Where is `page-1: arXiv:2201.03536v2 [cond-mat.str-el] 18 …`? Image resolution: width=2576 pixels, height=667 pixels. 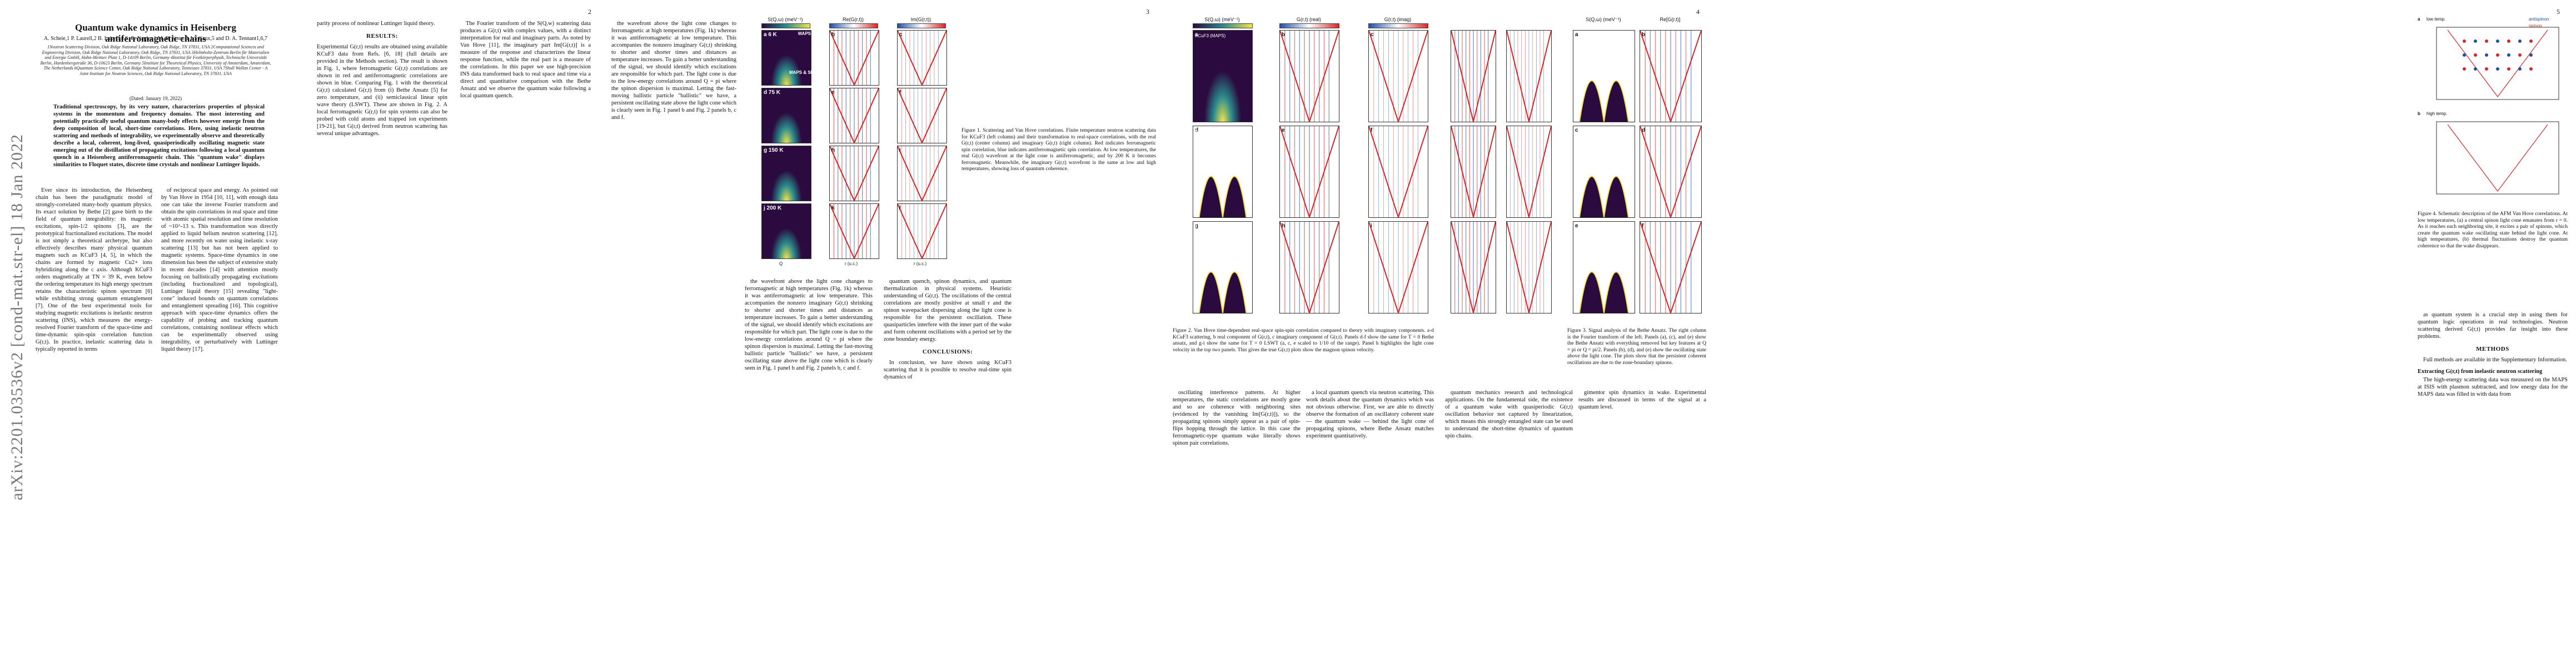
page-1: arXiv:2201.03536v2 [cond-mat.str-el] 18 … is located at coordinates (144, 333).